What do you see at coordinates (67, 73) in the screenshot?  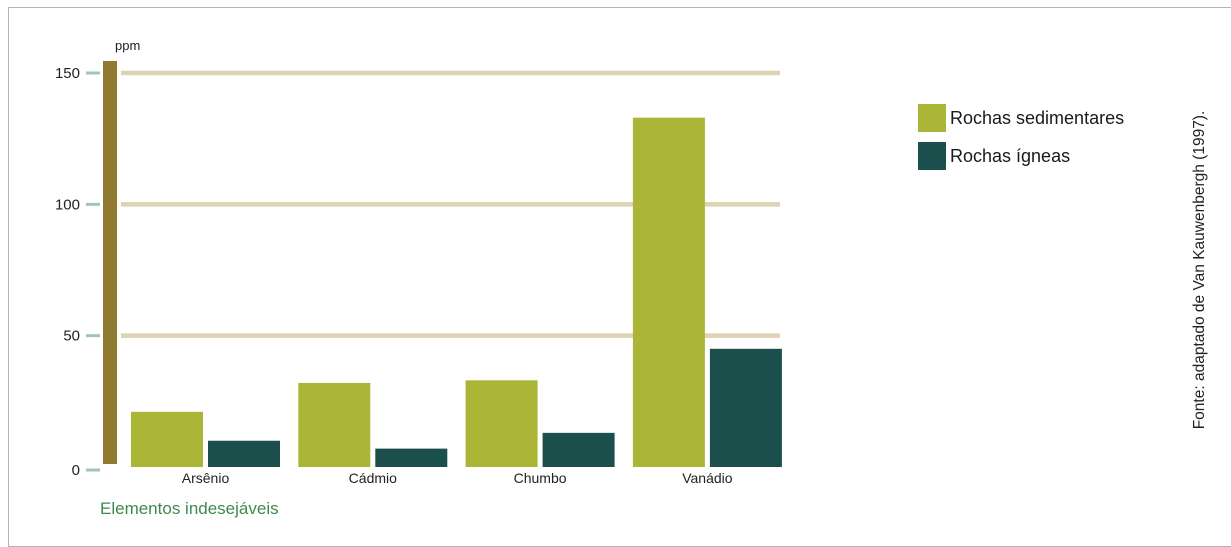 I see `y-tick-label-150: 150` at bounding box center [67, 73].